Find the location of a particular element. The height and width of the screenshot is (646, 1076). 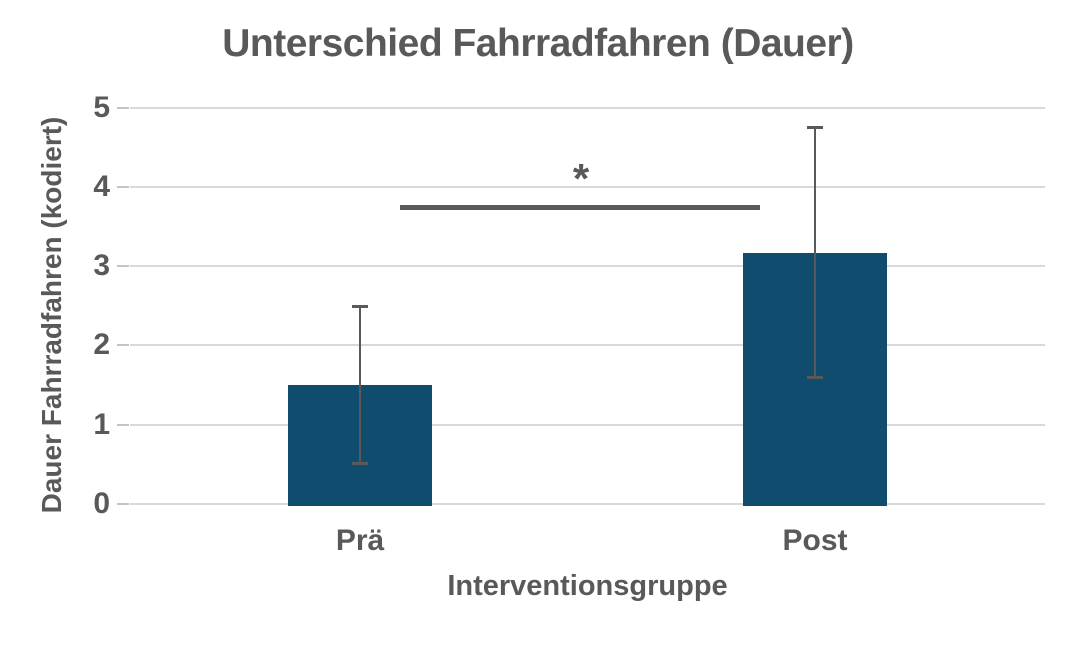

y-tick-label: 4 is located at coordinates (101, 186).